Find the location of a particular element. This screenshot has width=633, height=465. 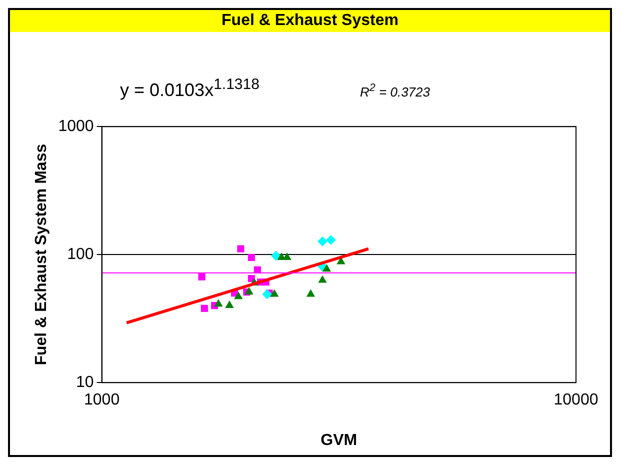

text: R$^{2}$ = 0.3723 is located at coordinates (395, 91).